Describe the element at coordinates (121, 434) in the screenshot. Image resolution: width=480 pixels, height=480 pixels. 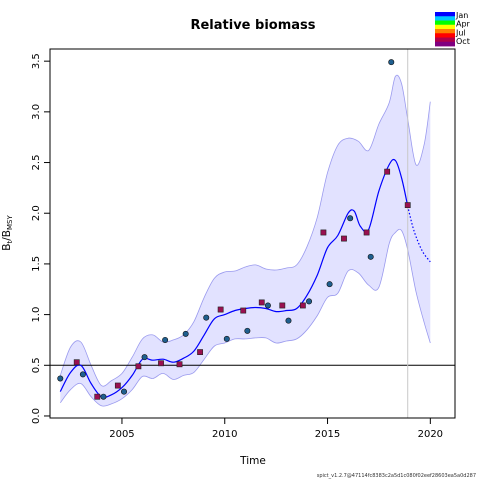
I see `x-tick-label-0: 2005` at that location.